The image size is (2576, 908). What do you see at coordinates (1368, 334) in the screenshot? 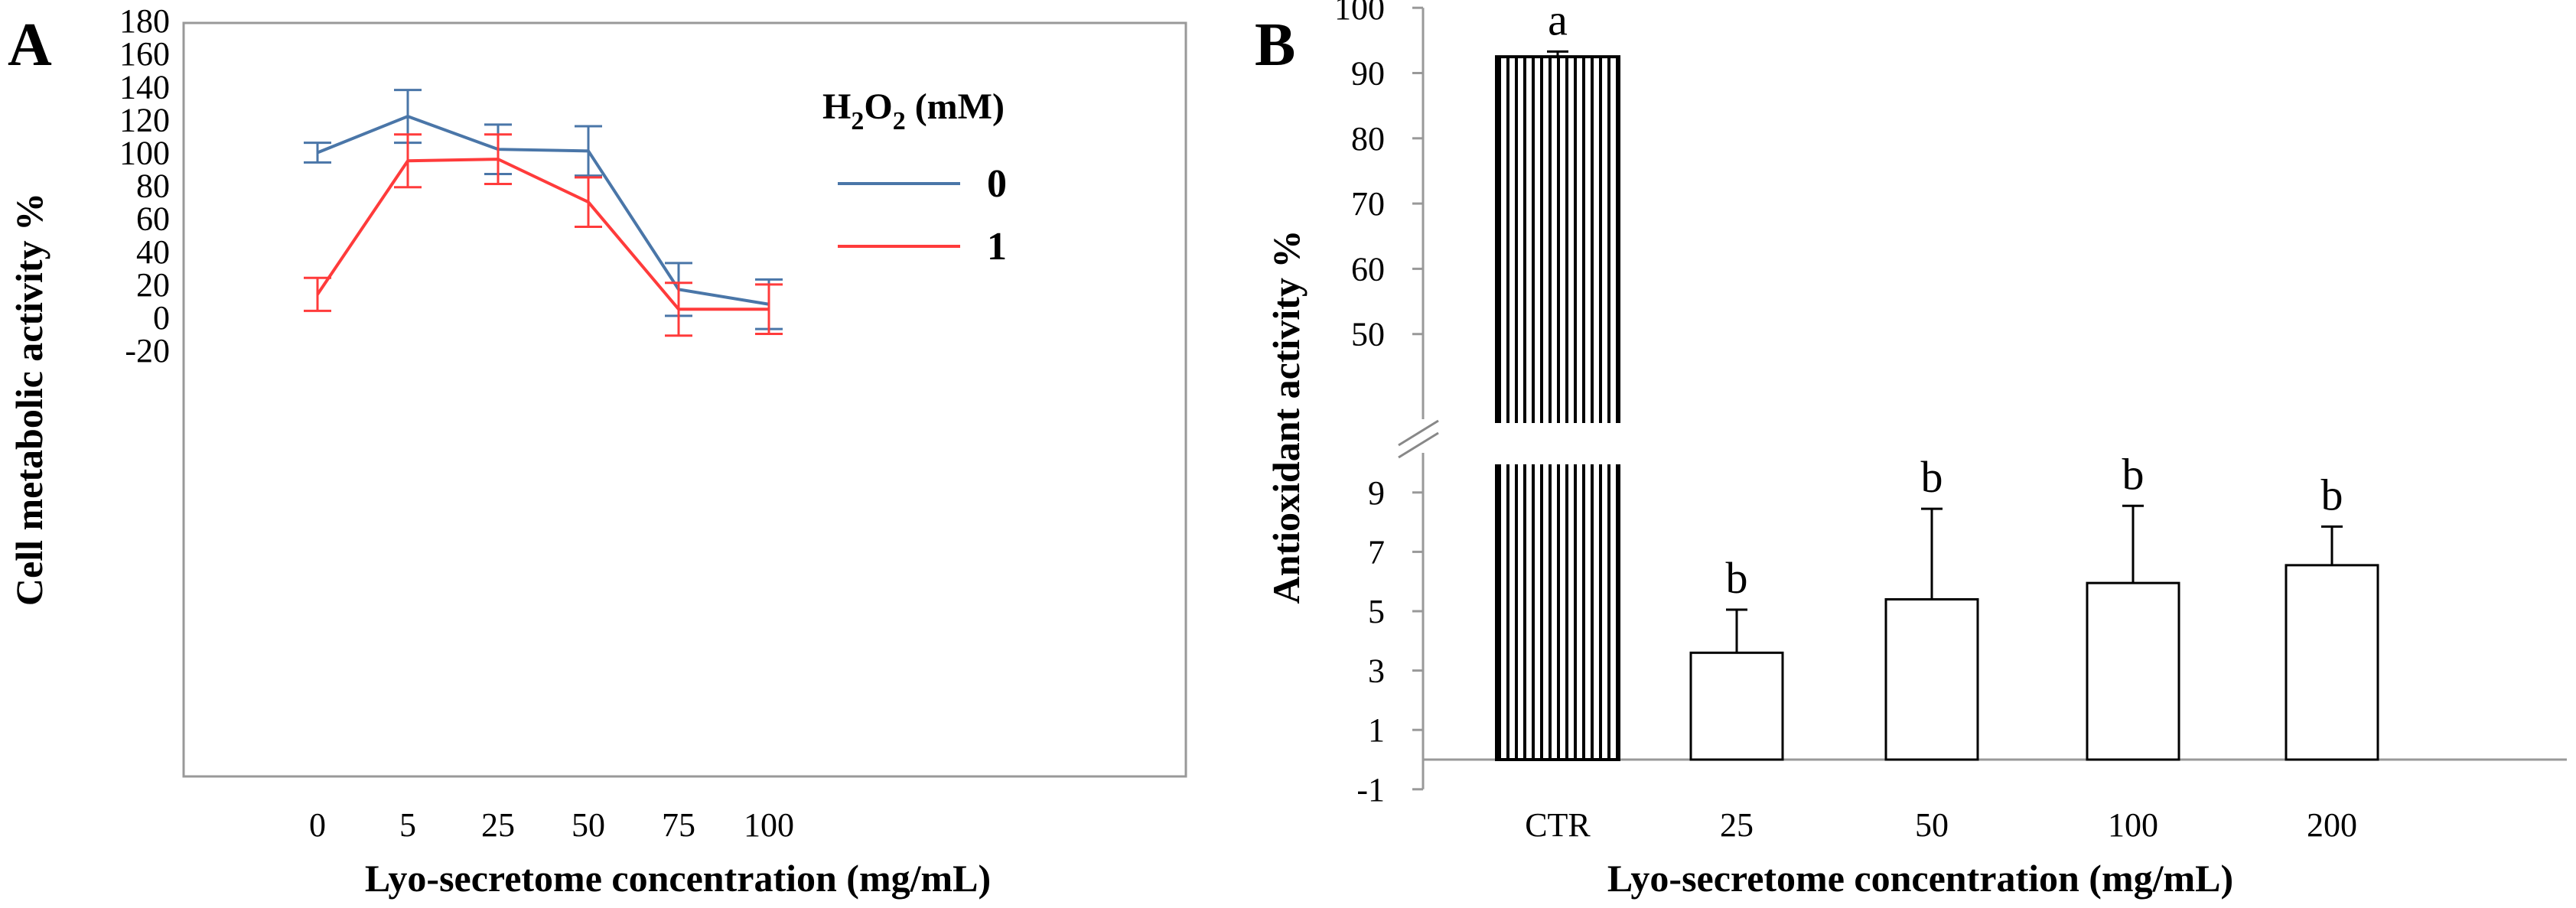
I see `y-tick-label: 50` at bounding box center [1368, 334].